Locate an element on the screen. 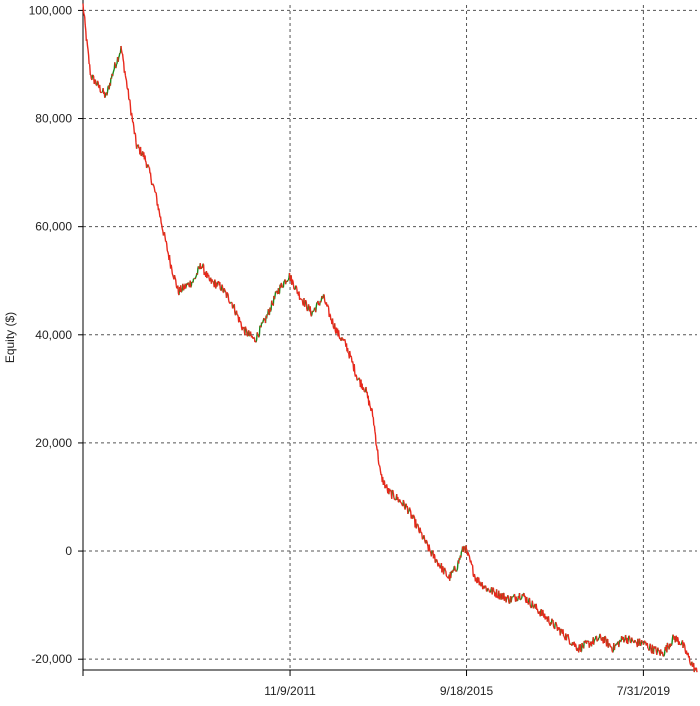 The height and width of the screenshot is (706, 700). y-tick-labels: 100,000 80,000 60,000 40,000 20,000 0 -20,000 is located at coordinates (51, 334).